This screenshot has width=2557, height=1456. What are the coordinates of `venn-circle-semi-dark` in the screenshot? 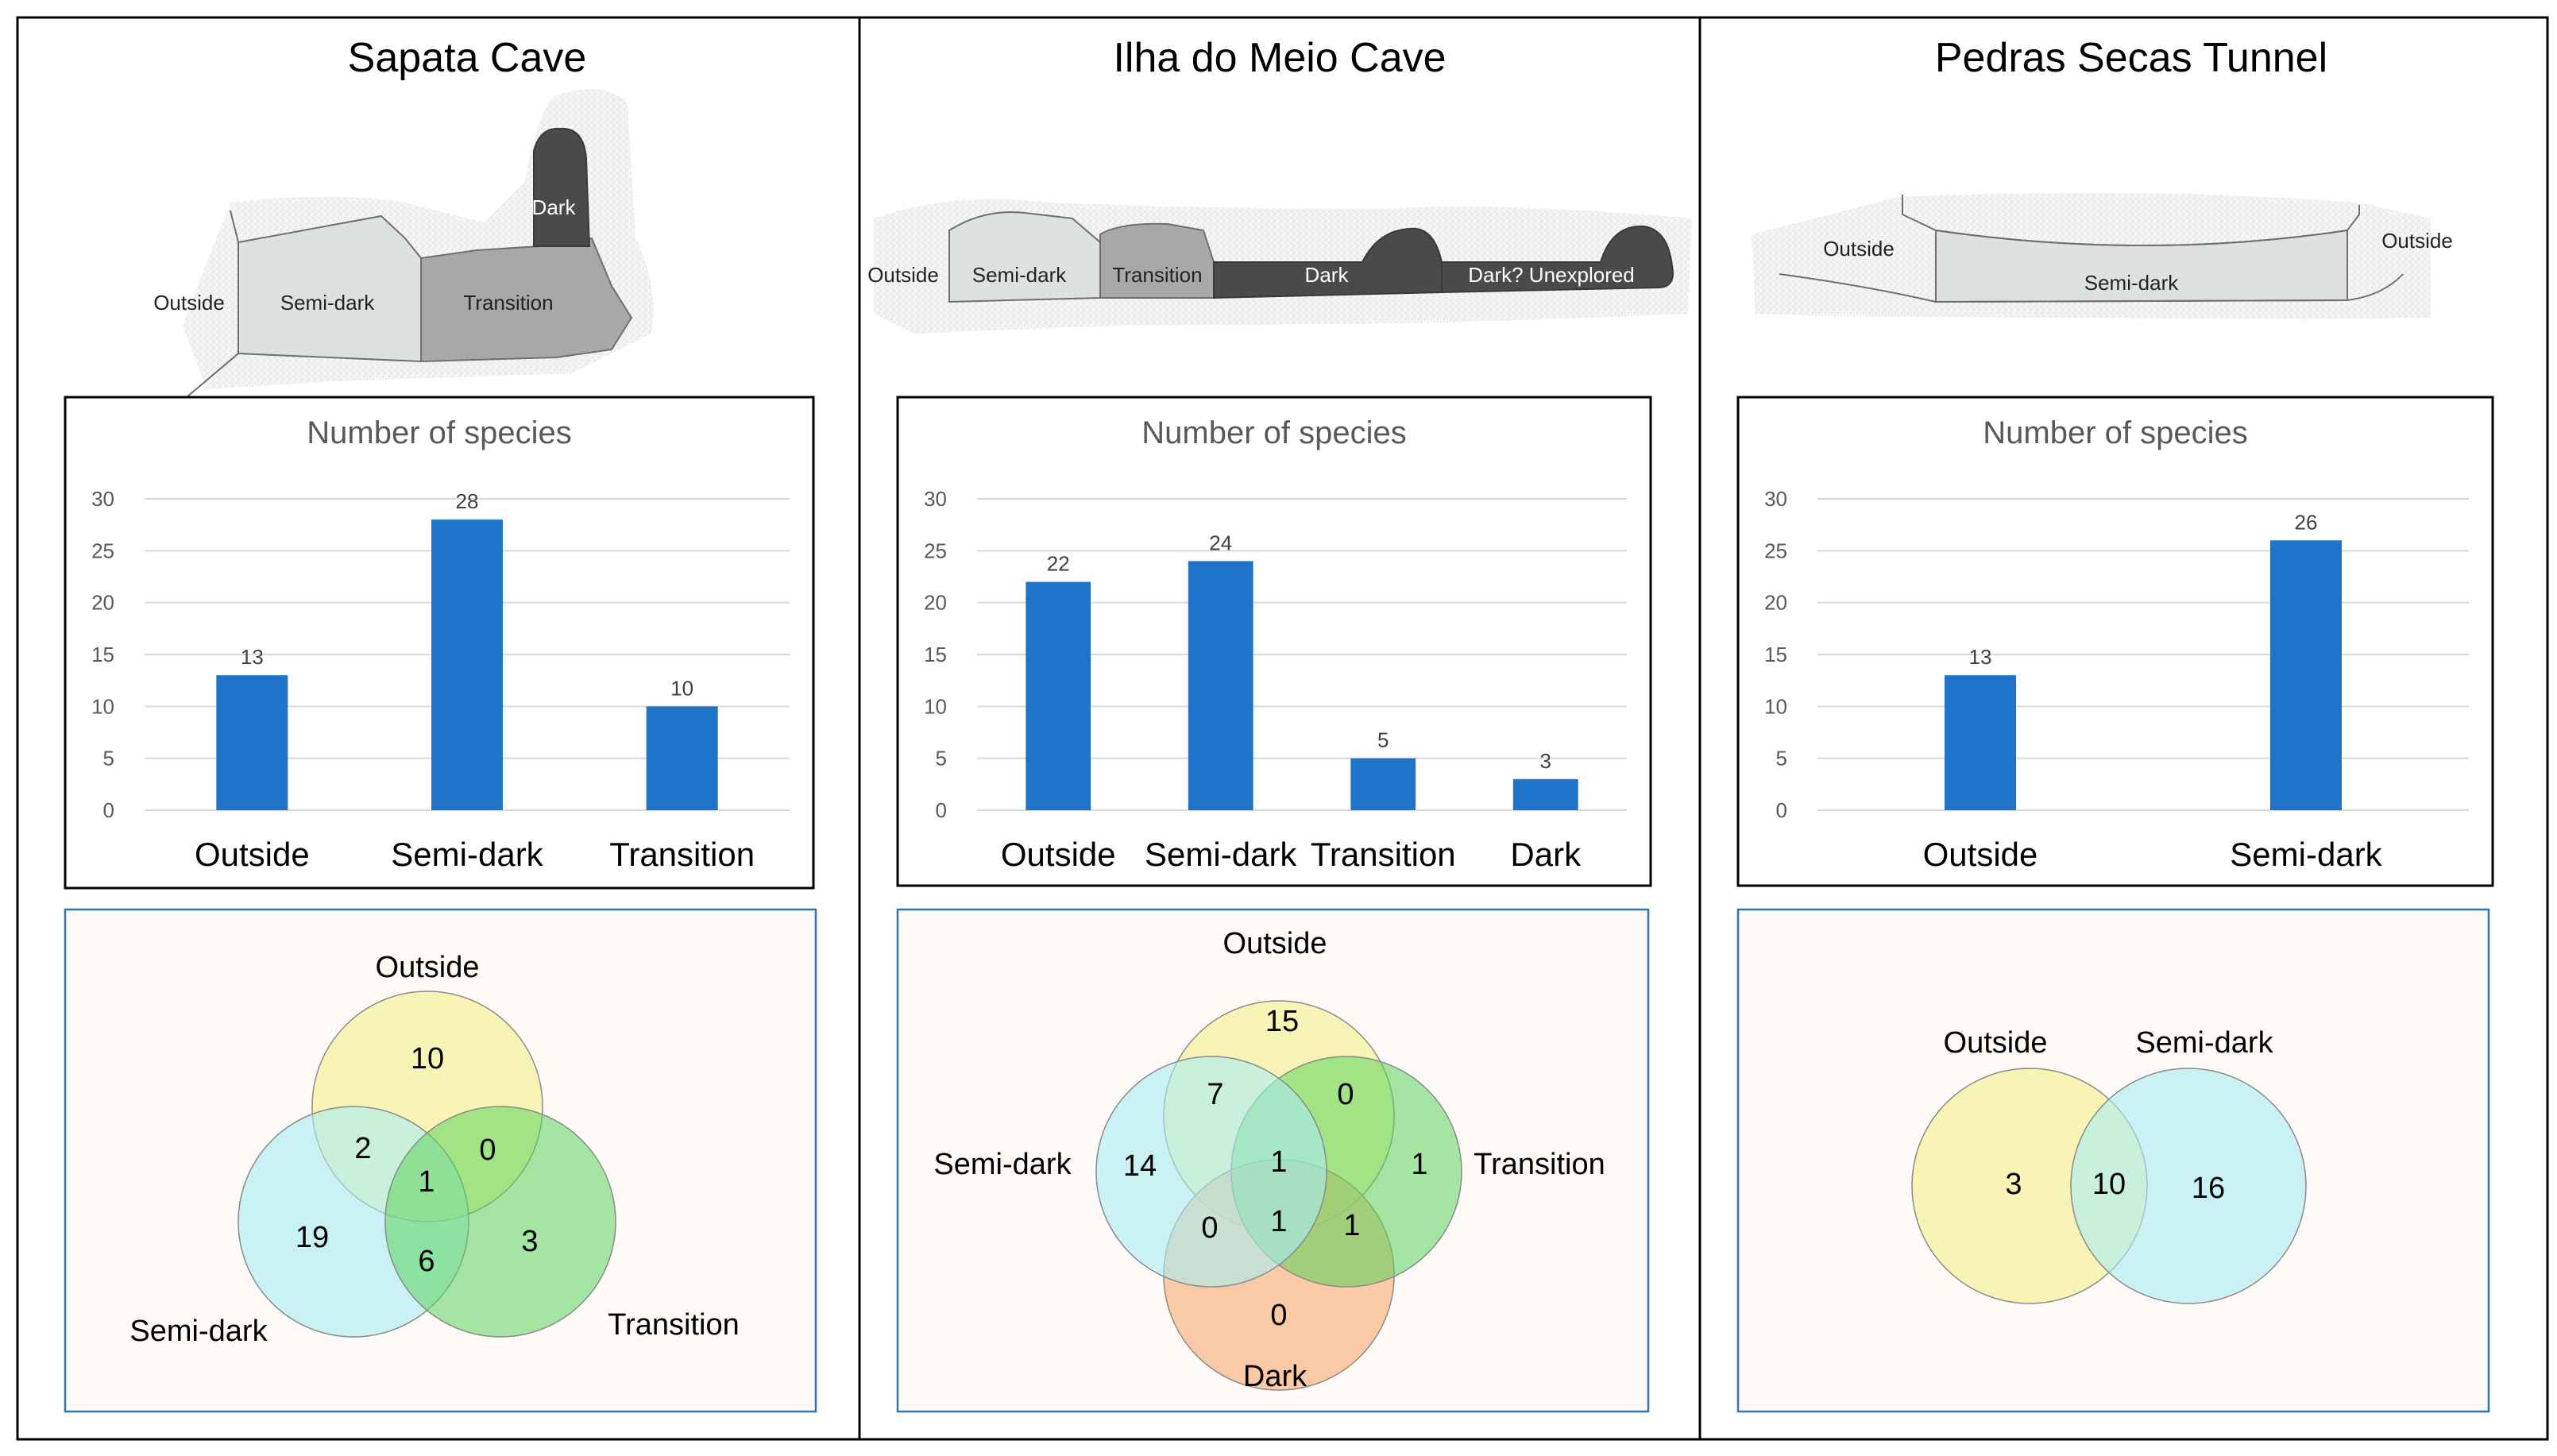 It's located at (1211, 1172).